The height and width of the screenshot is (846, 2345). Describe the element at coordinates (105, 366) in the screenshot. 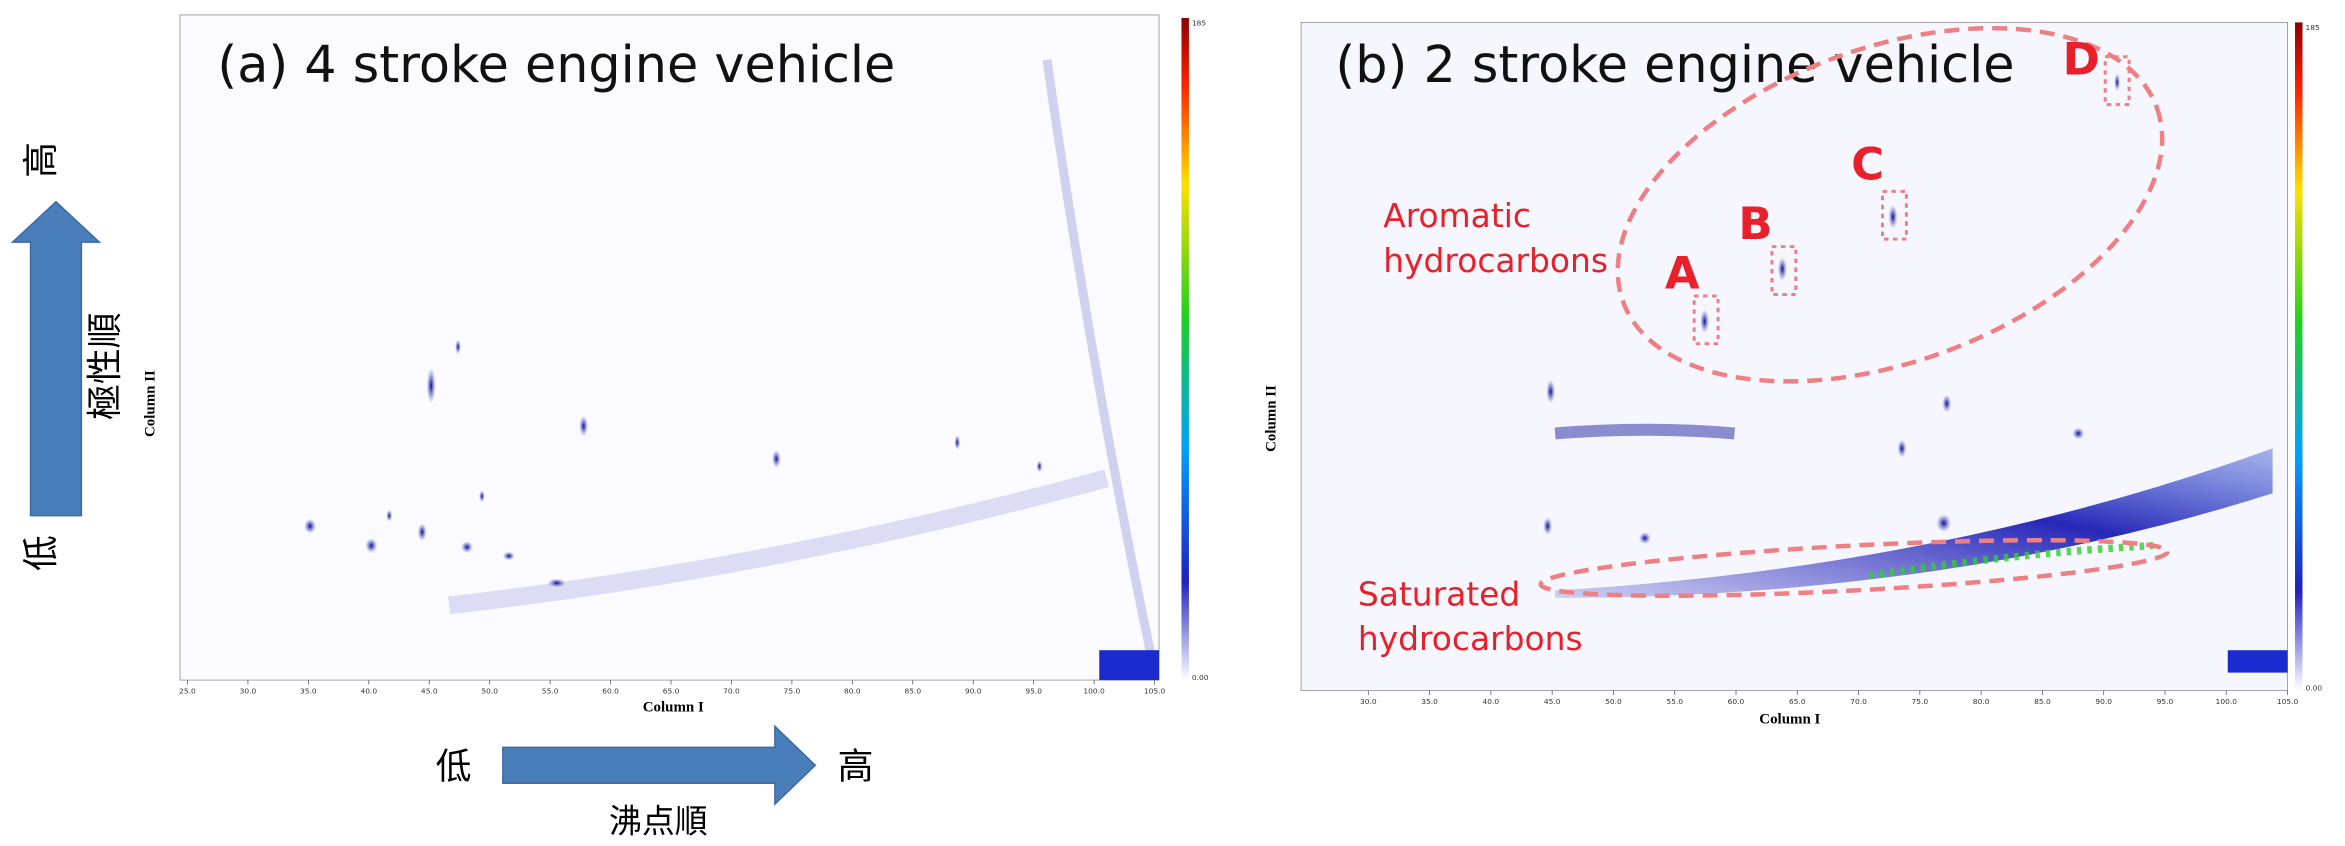

I see `guide-label: 極性順` at that location.